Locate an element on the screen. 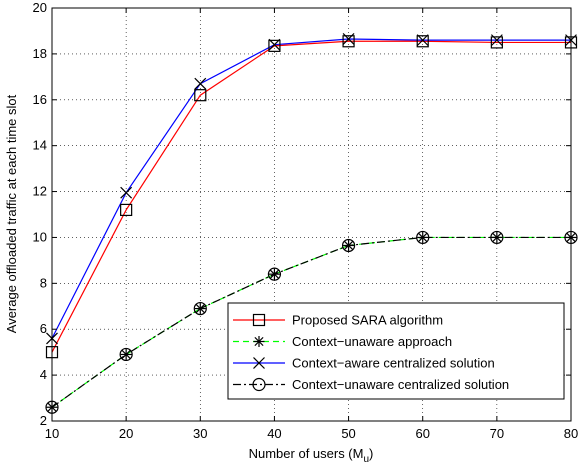 The height and width of the screenshot is (468, 582). legend-label-3: Context−unaware centralized solution is located at coordinates (400, 384).